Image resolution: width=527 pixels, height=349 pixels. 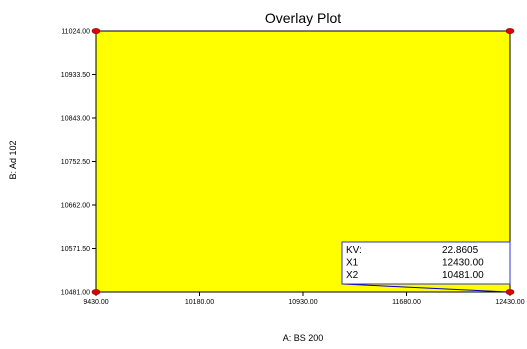 I want to click on x-tick-label: 10180.00, so click(x=199, y=302).